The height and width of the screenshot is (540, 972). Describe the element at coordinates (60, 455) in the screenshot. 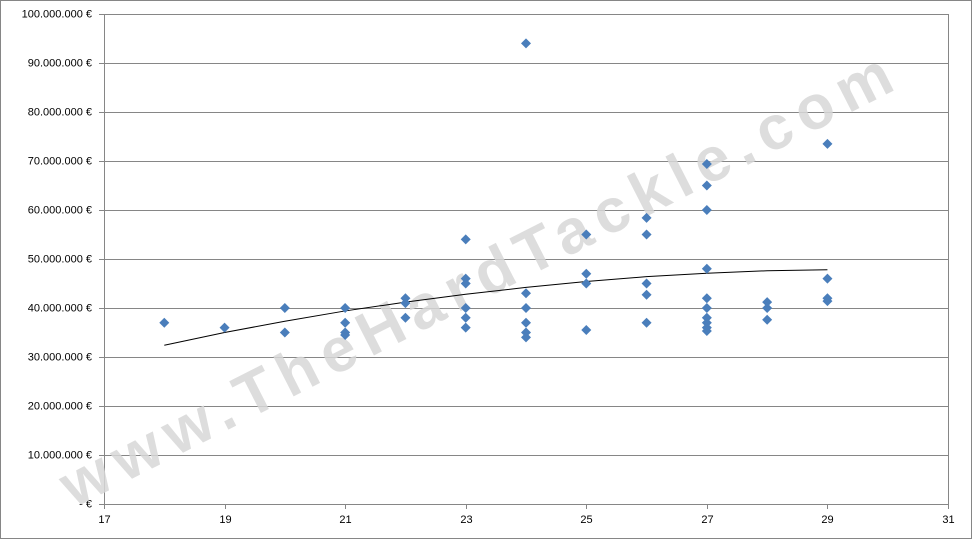

I see `y-tick-label: 10.000.000 €` at that location.